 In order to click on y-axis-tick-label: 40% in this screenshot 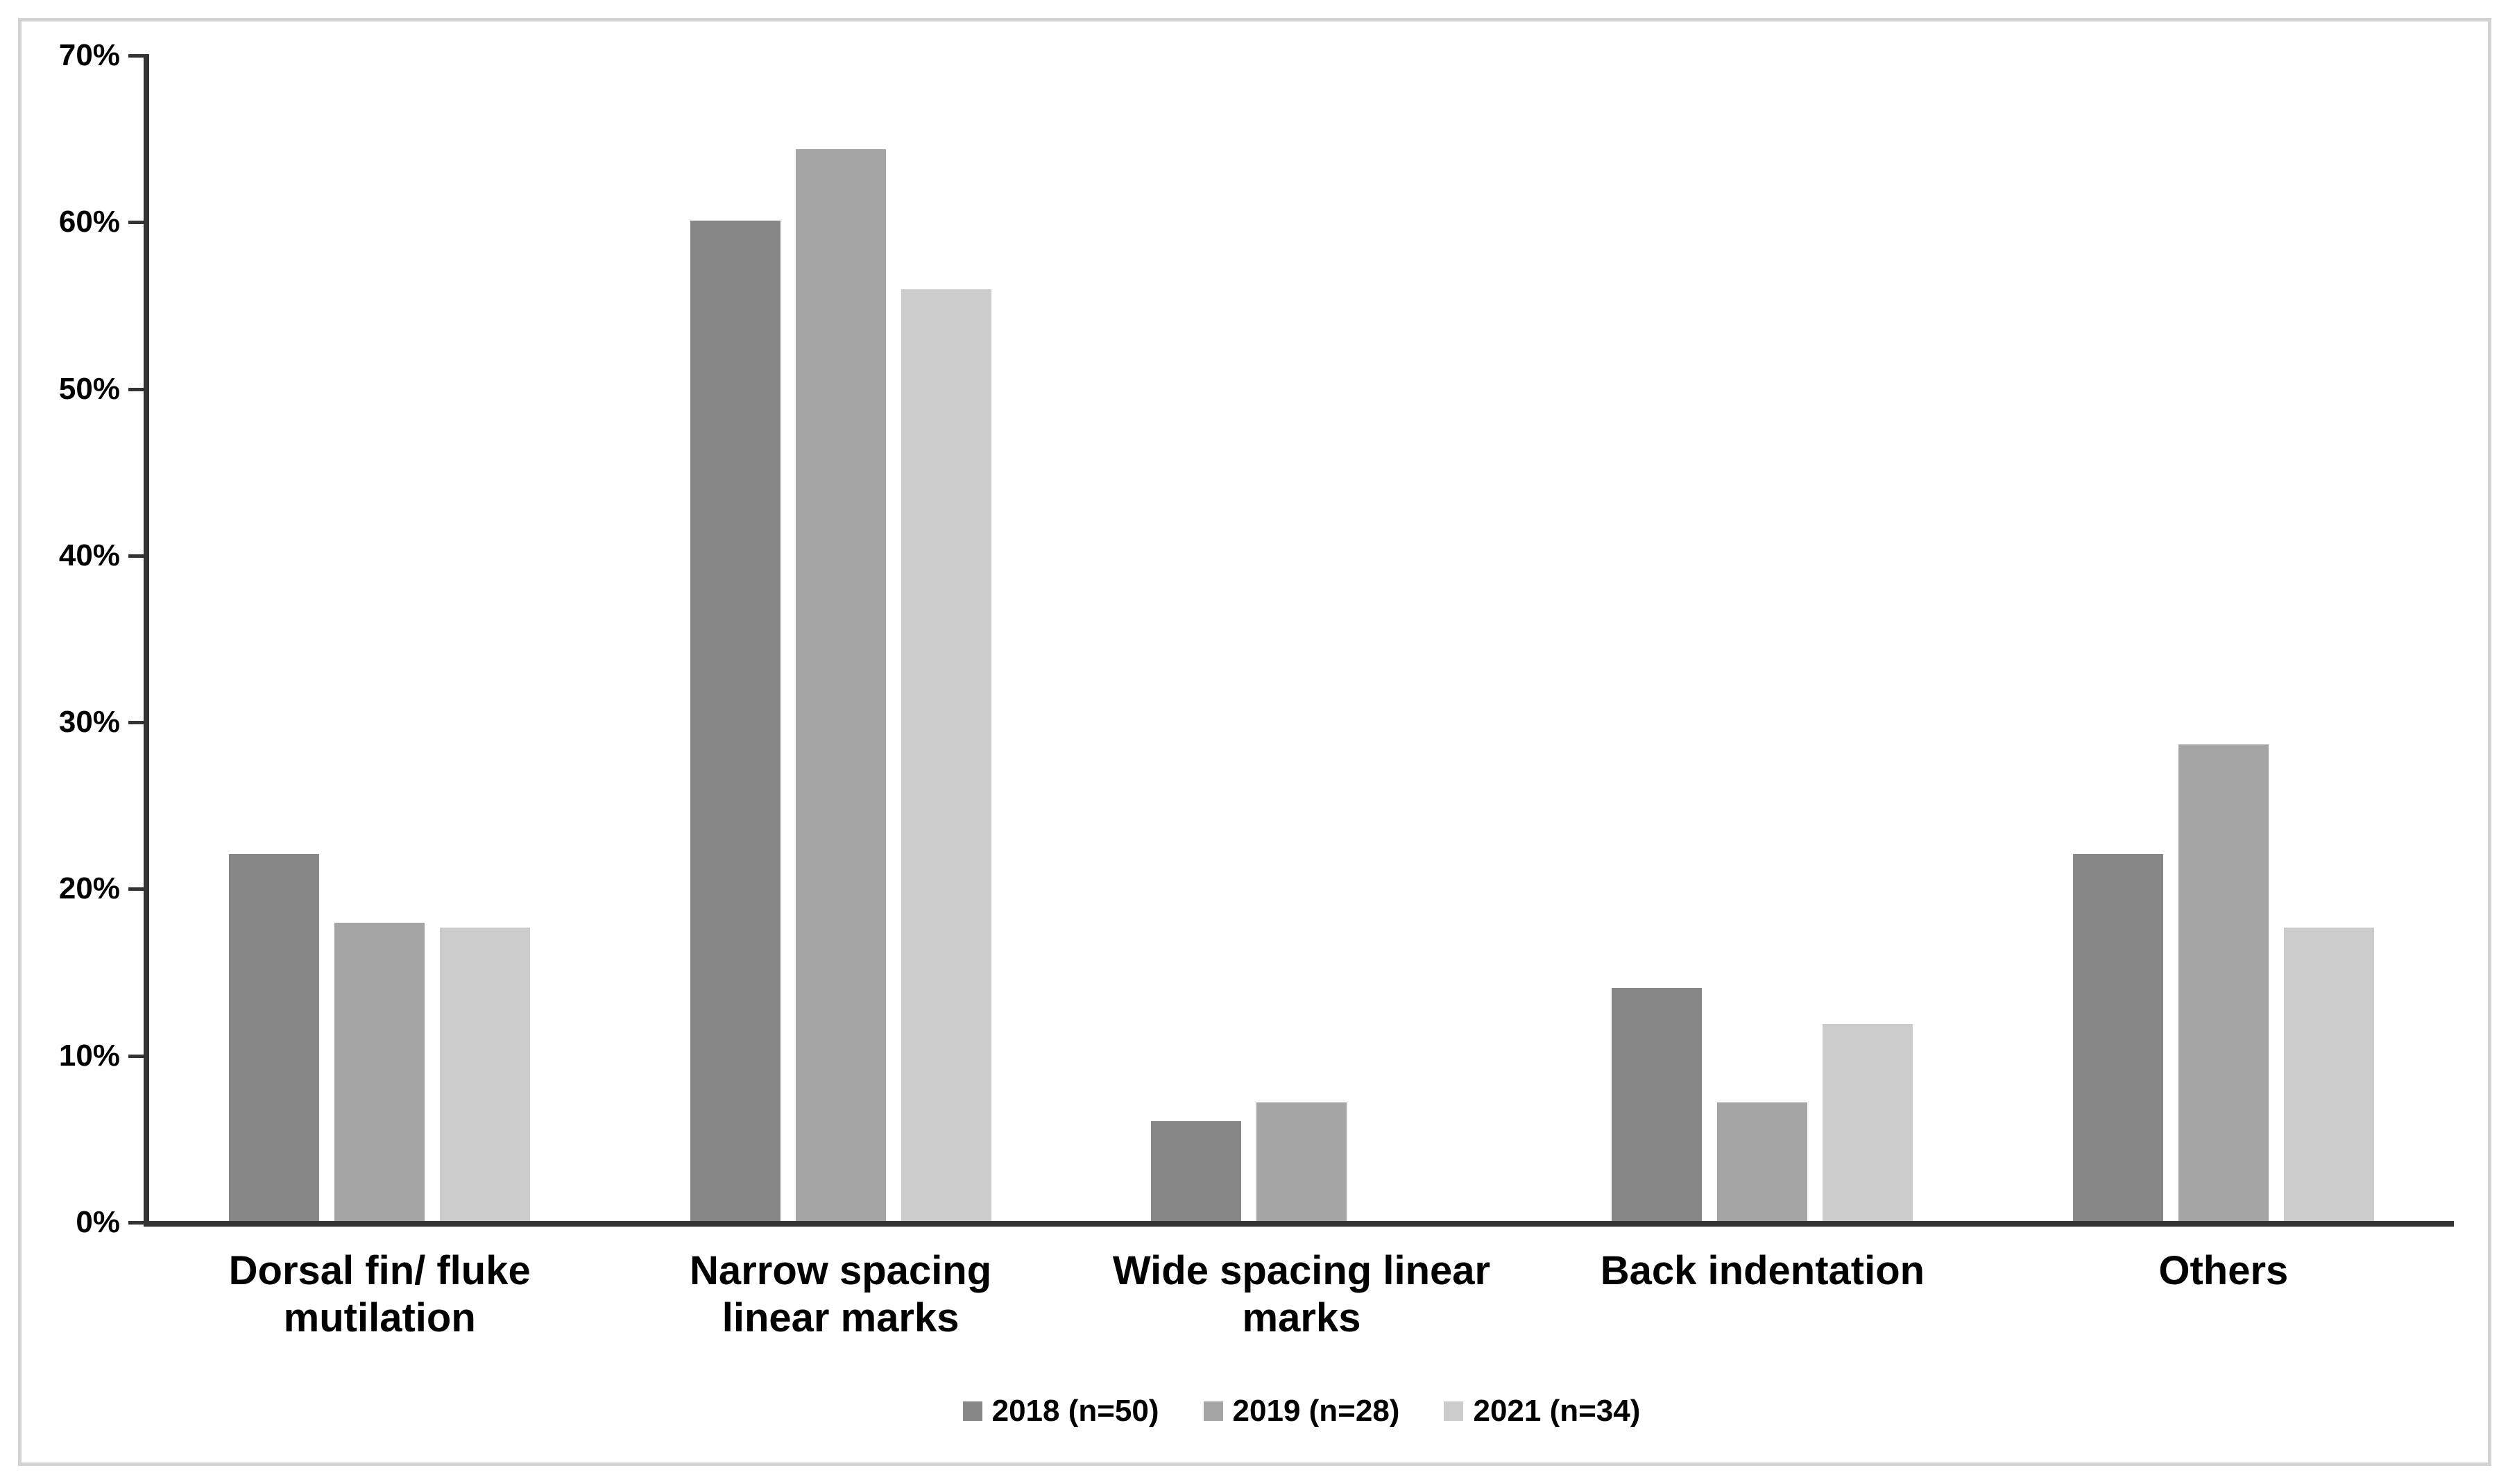, I will do `click(89, 555)`.